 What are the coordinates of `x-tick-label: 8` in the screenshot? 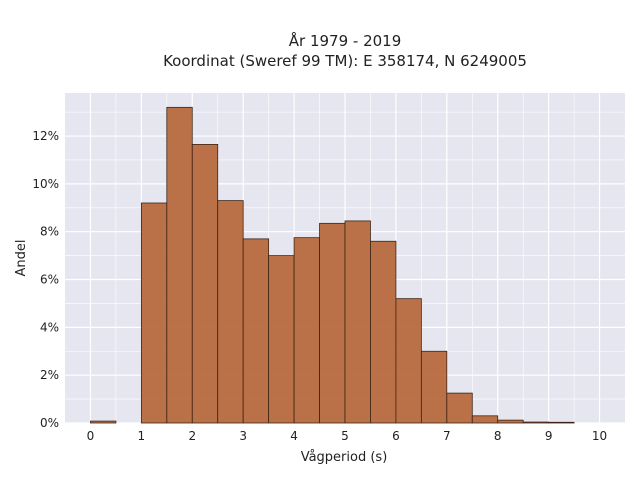 It's located at (498, 436).